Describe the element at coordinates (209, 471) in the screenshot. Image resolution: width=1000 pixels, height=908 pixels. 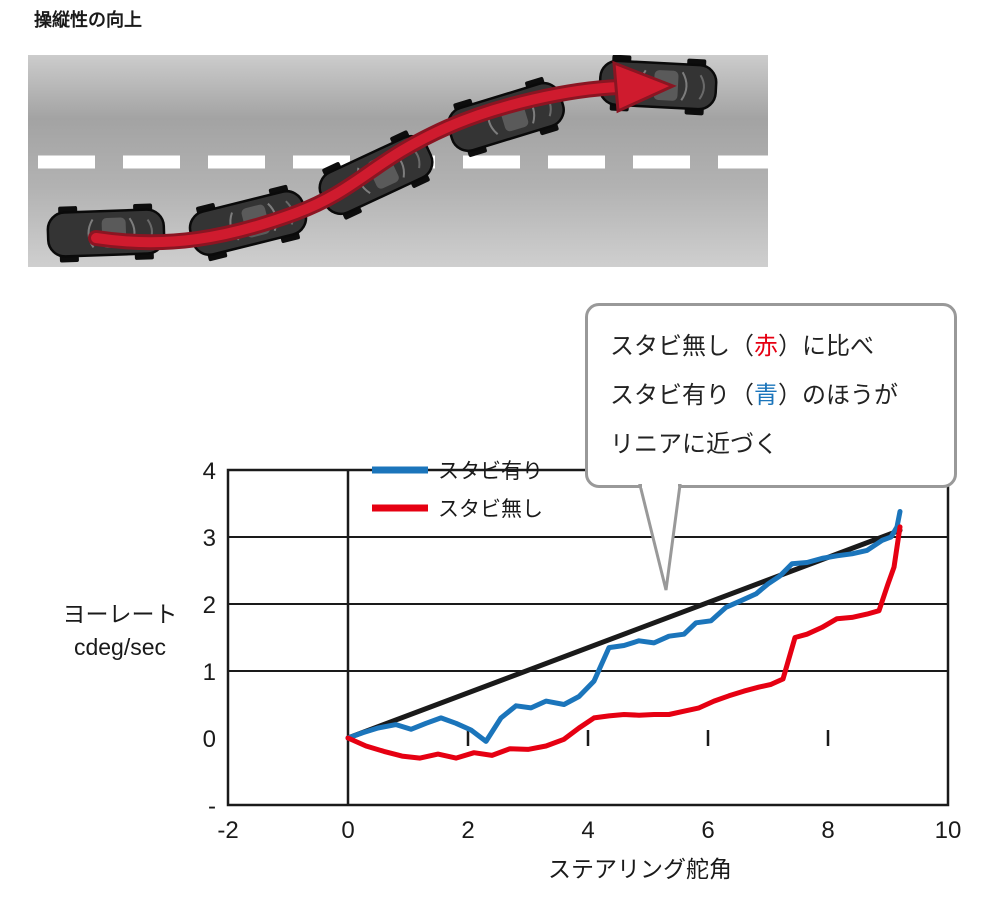
I see `y-tick-label: 4` at that location.